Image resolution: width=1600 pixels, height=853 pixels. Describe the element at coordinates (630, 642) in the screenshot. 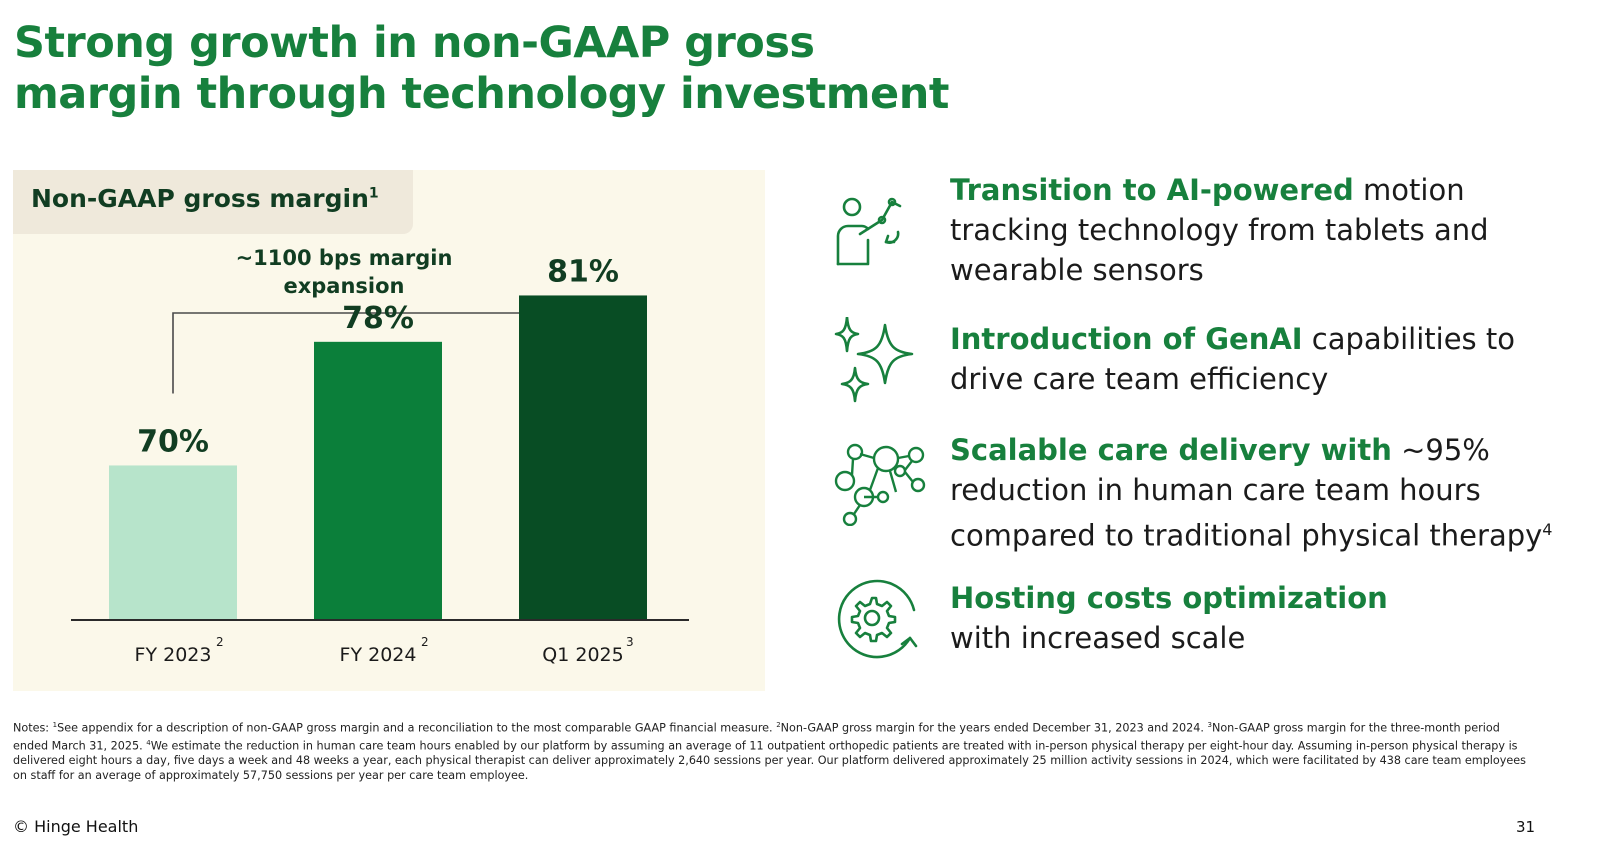

I see `x-tick-footnote: 3` at that location.